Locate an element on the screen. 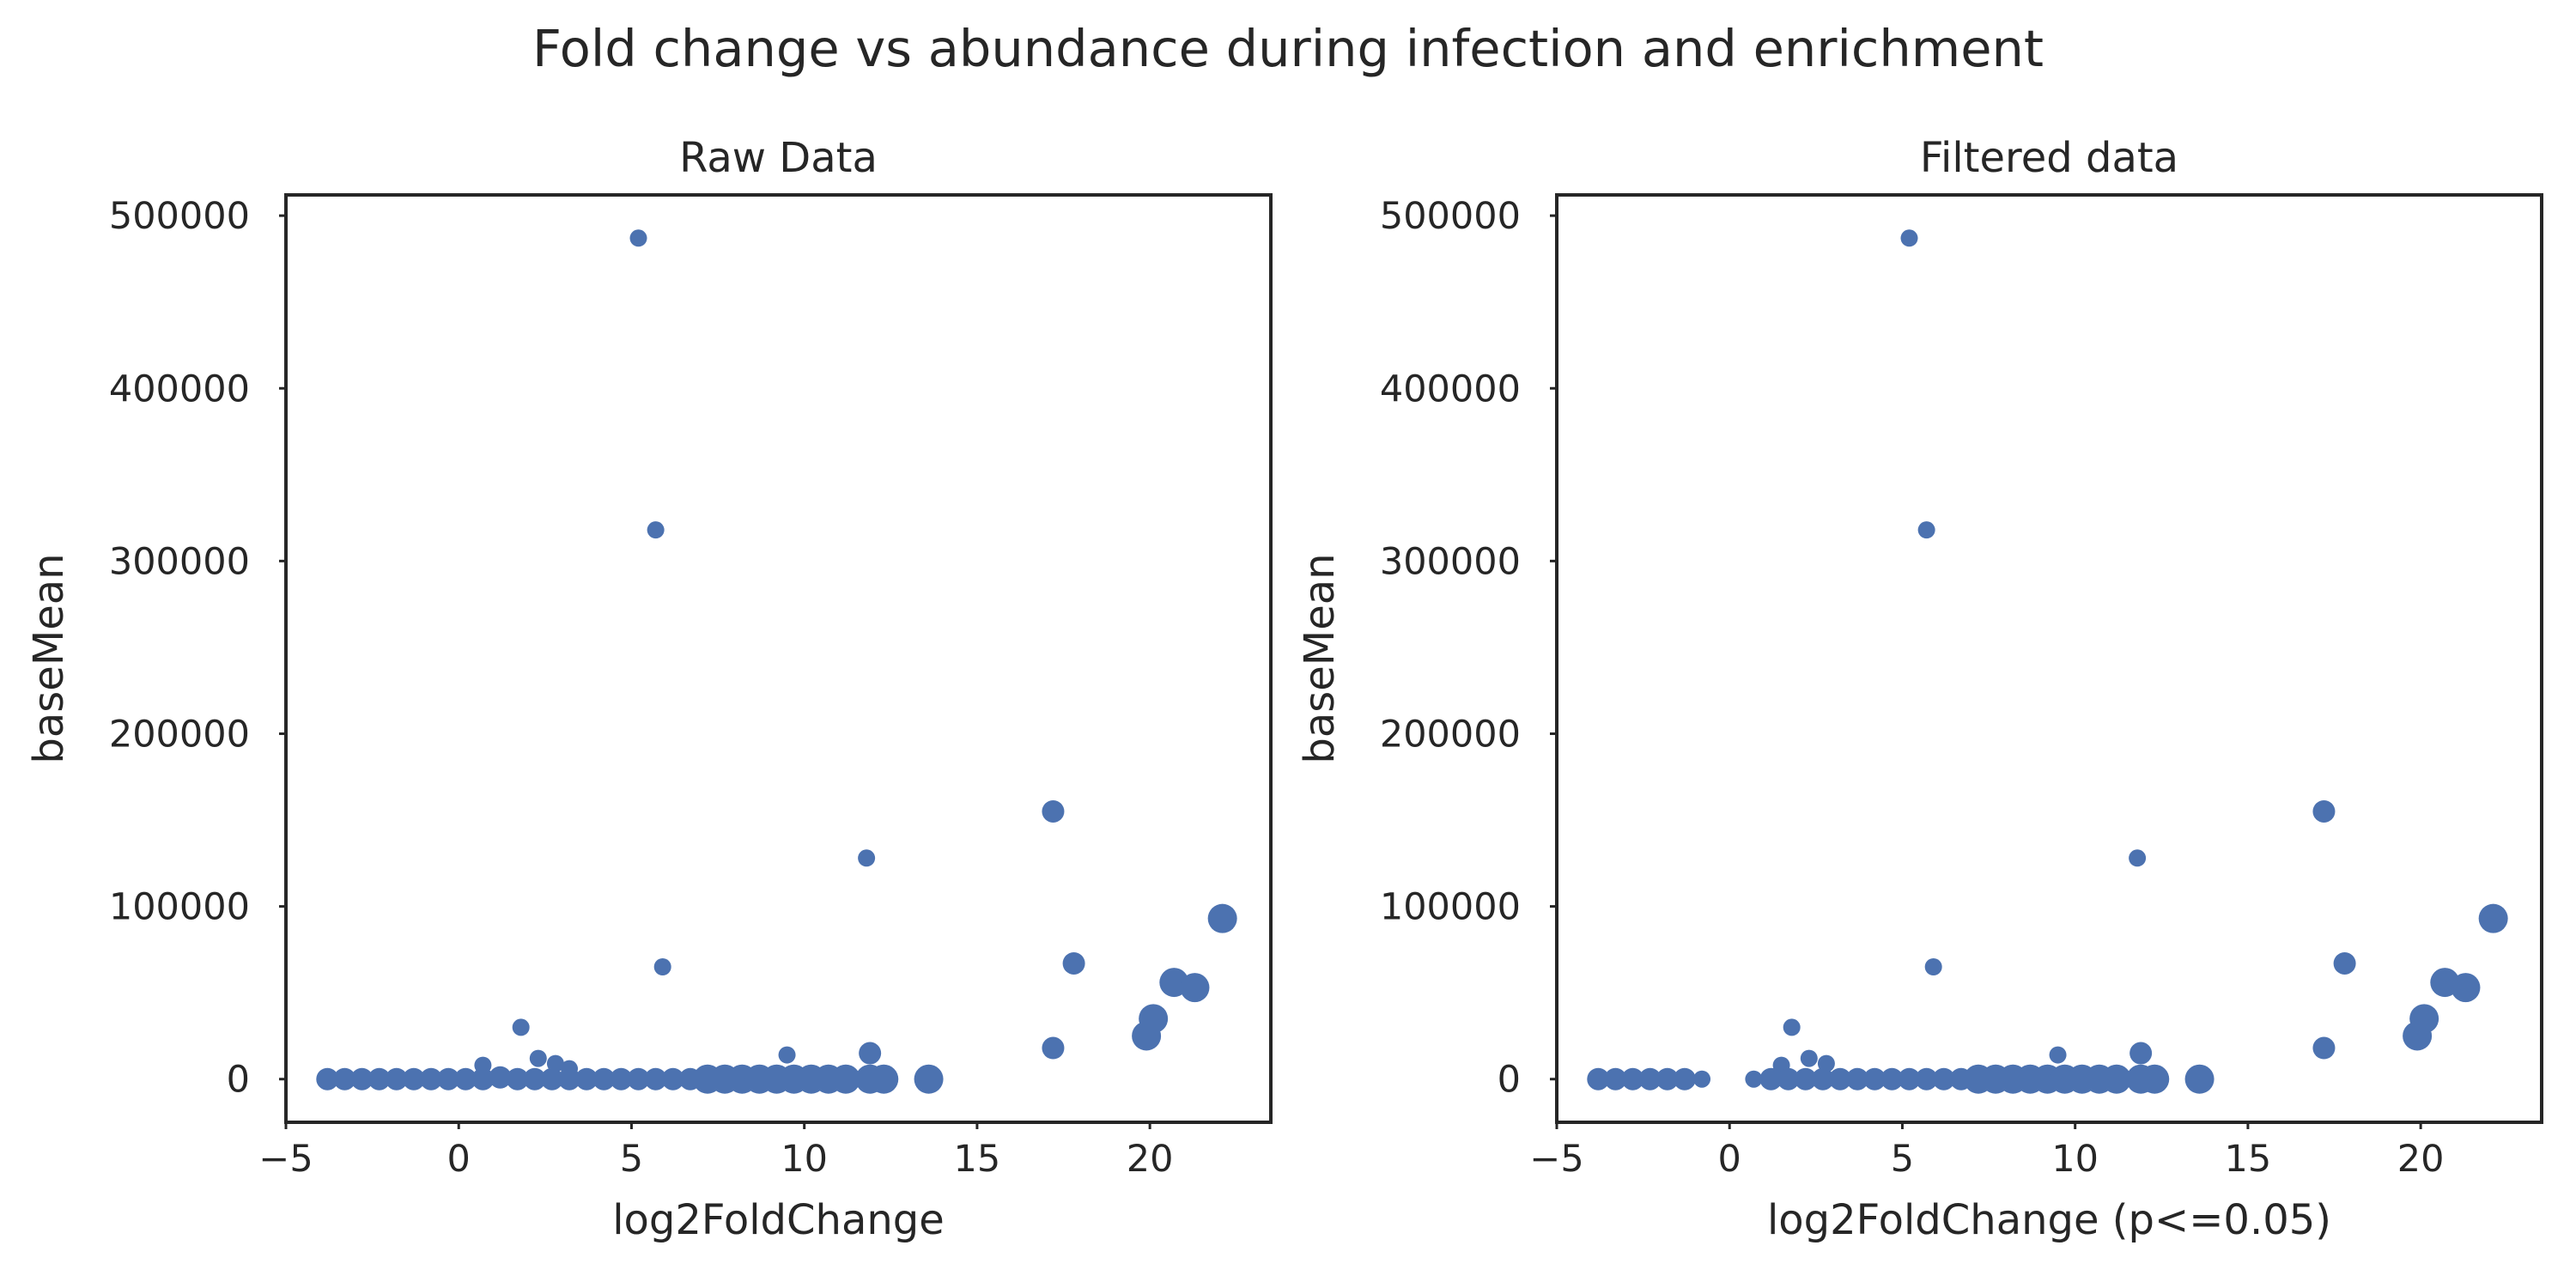 The width and height of the screenshot is (2576, 1288). x-axis-label: log2FoldChange is located at coordinates (779, 1220).